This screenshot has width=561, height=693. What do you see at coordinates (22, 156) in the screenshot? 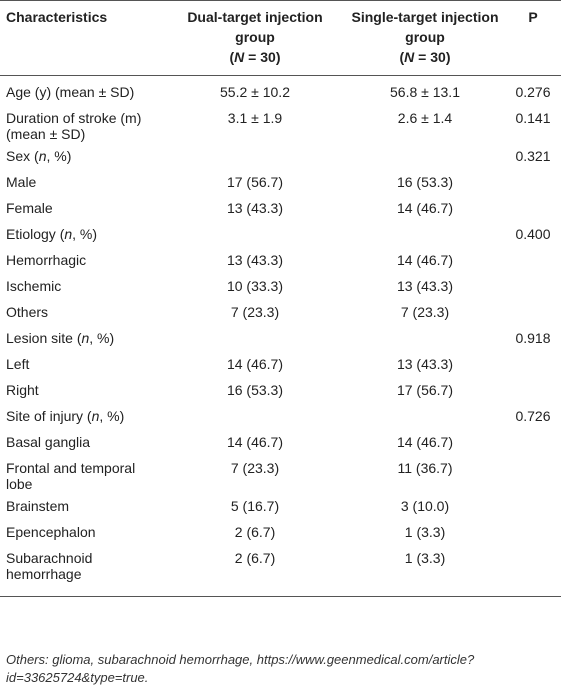
I see `text-segment: Sex (` at bounding box center [22, 156].